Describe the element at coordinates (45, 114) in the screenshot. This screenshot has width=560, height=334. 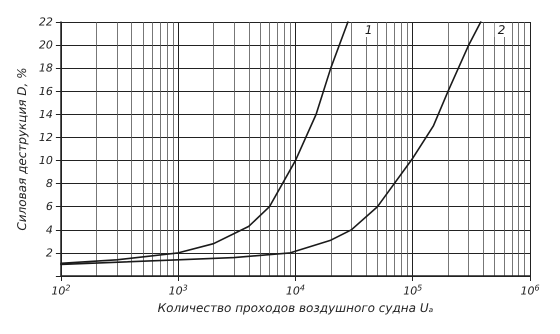
I see `y-tick-label: 14` at that location.